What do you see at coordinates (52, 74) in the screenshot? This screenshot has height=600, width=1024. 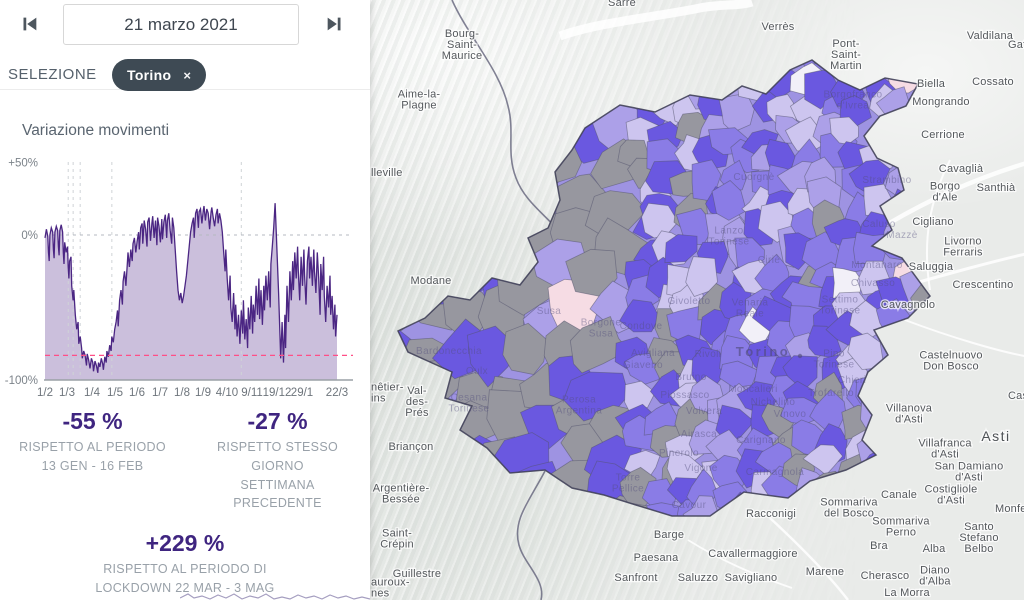 I see `selection-label: SELEZIONE` at bounding box center [52, 74].